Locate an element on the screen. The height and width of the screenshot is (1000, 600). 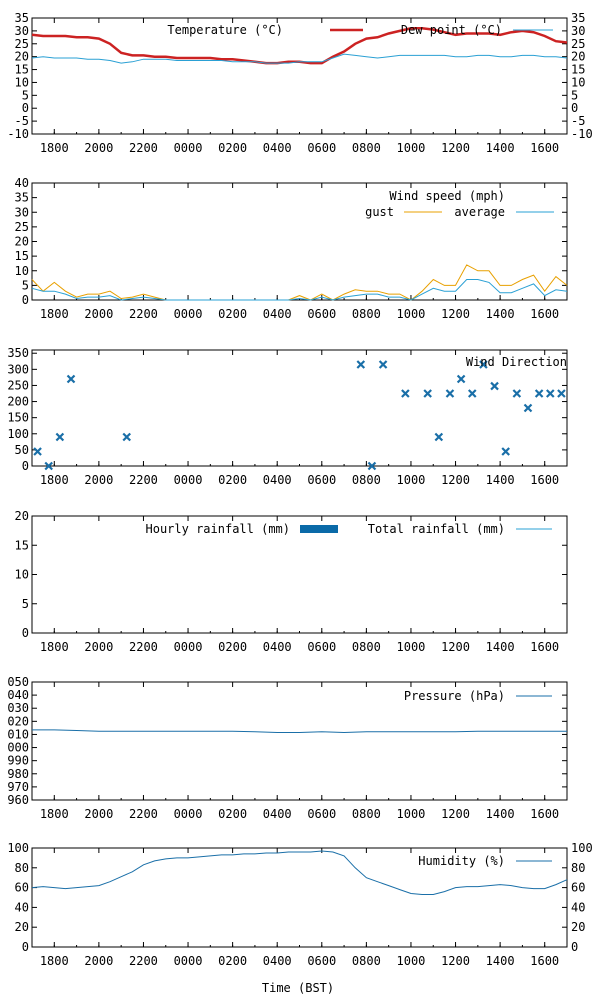
y-tick-label-right: 40 is located at coordinates (578, 907).